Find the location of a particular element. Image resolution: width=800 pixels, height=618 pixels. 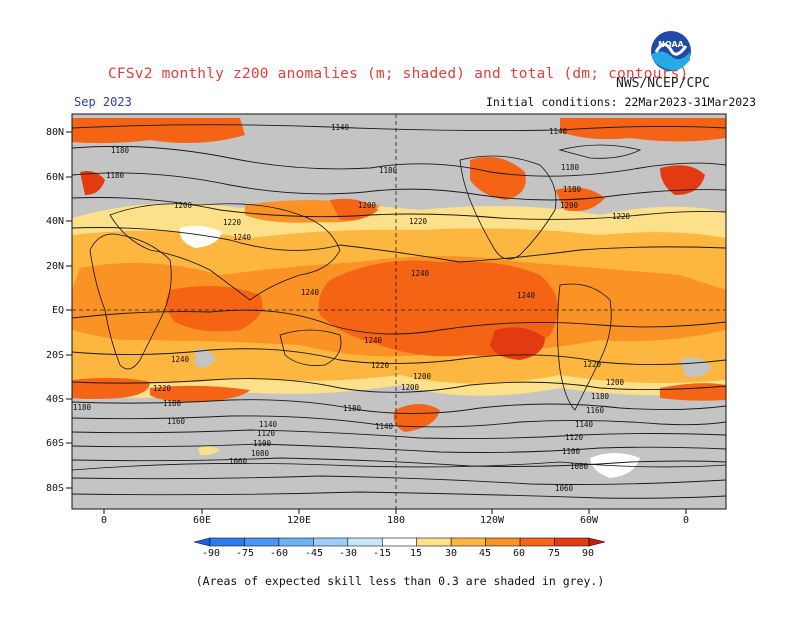

colorbar-arrow-left is located at coordinates (202, 542).